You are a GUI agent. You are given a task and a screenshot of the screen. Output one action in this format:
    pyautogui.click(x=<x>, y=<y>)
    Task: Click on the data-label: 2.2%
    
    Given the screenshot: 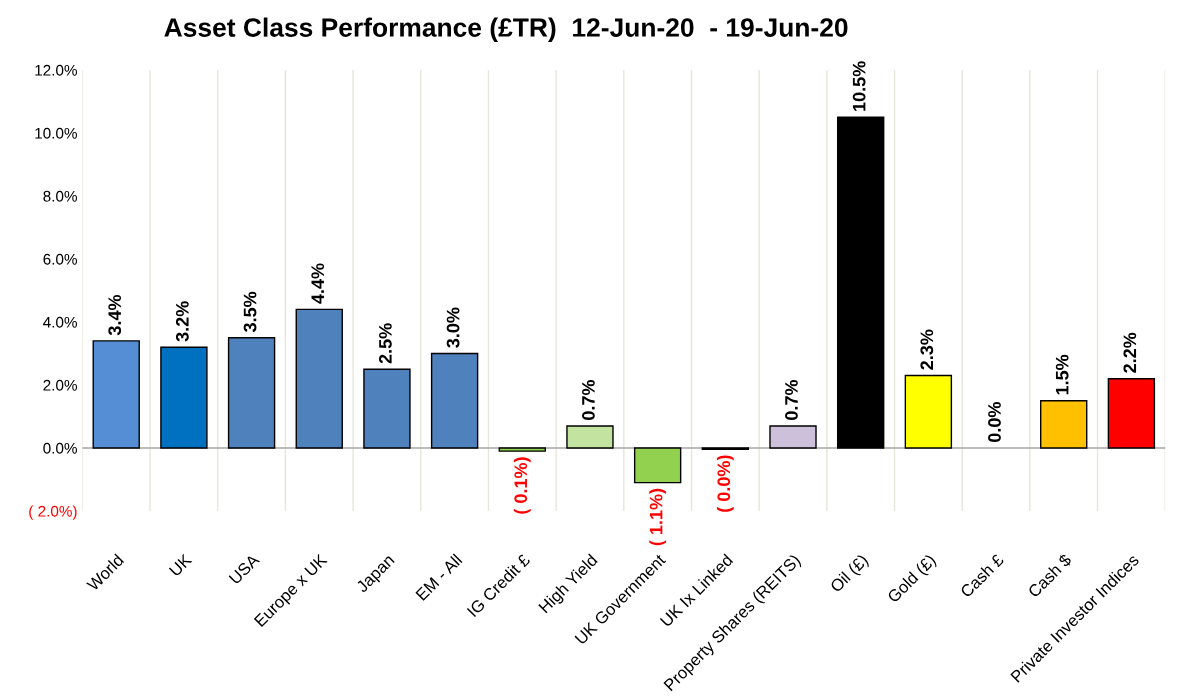 What is the action you would take?
    pyautogui.click(x=1130, y=352)
    